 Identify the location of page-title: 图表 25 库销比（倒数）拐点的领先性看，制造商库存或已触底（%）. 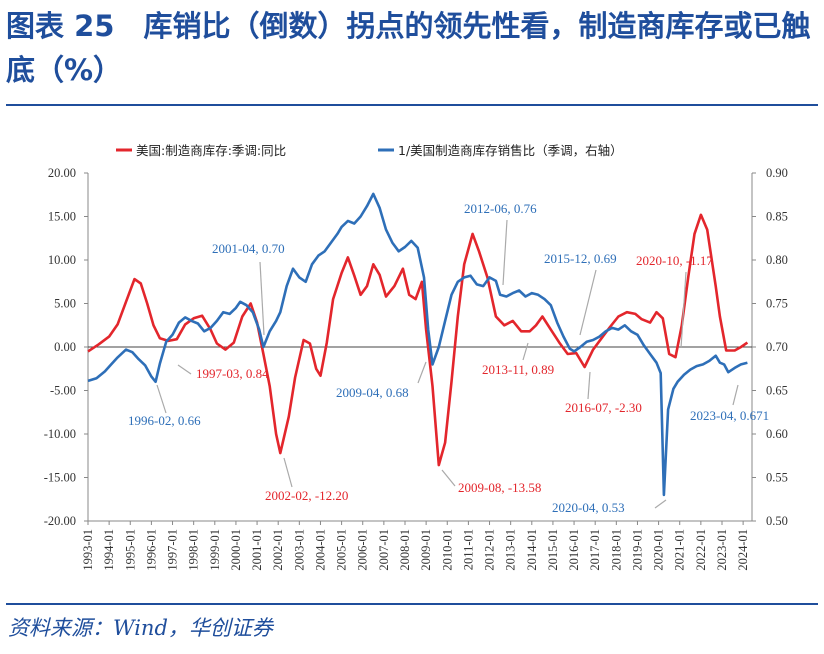
(408, 48).